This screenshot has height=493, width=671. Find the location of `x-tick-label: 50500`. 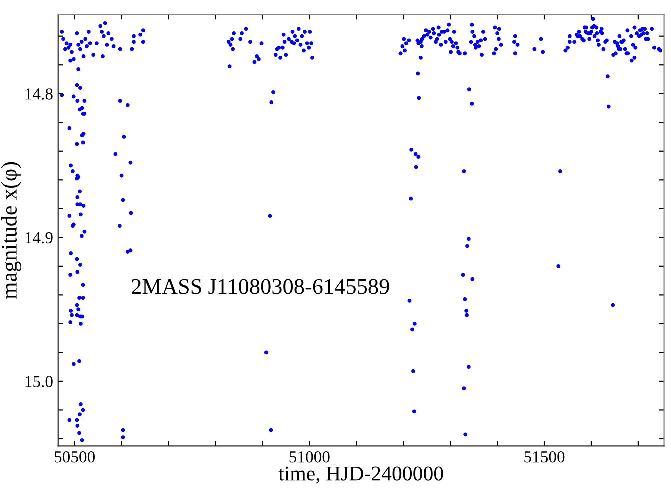

x-tick-label: 50500 is located at coordinates (75, 457).